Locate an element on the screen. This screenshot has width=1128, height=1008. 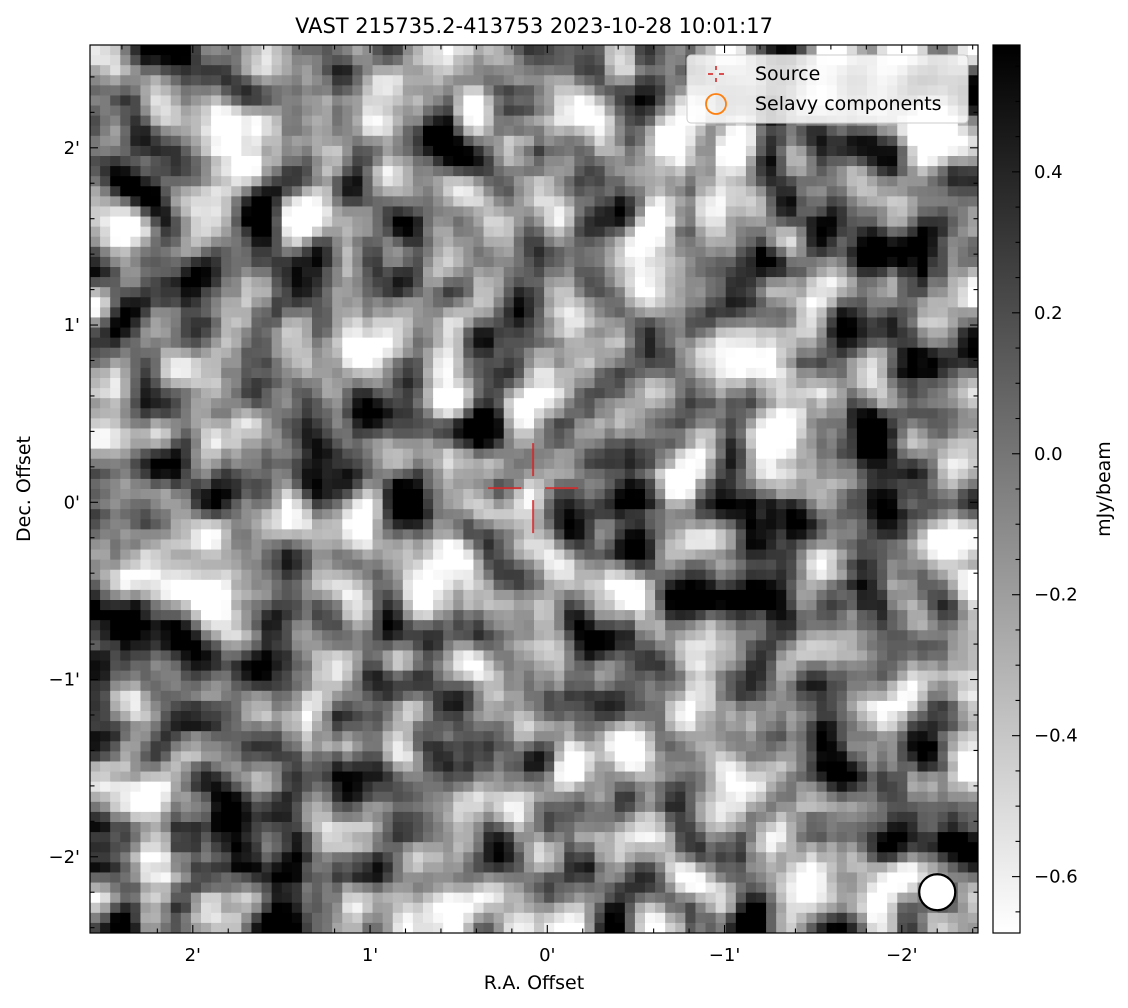
chart-title: VAST 215735.2-413753 2023-10-28 10:01:17 is located at coordinates (534, 26).